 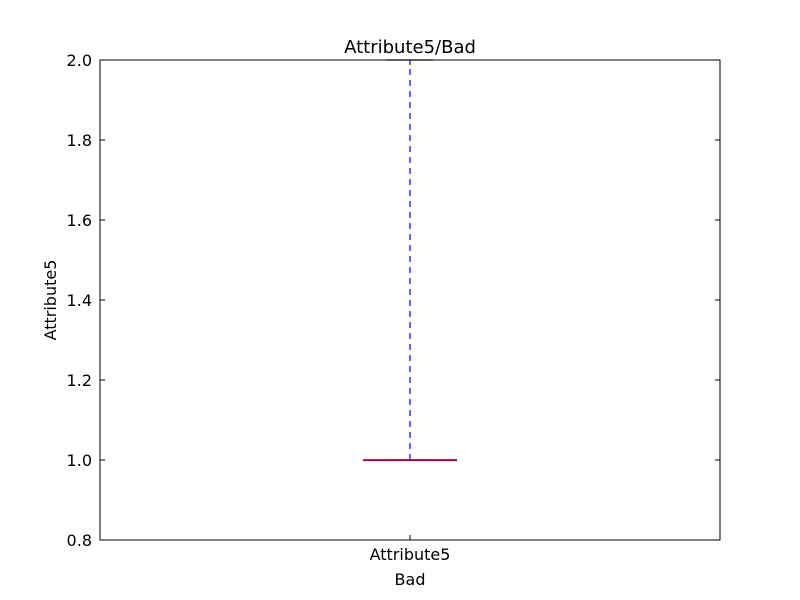 What do you see at coordinates (79, 380) in the screenshot?
I see `y-tick-label: 1.2` at bounding box center [79, 380].